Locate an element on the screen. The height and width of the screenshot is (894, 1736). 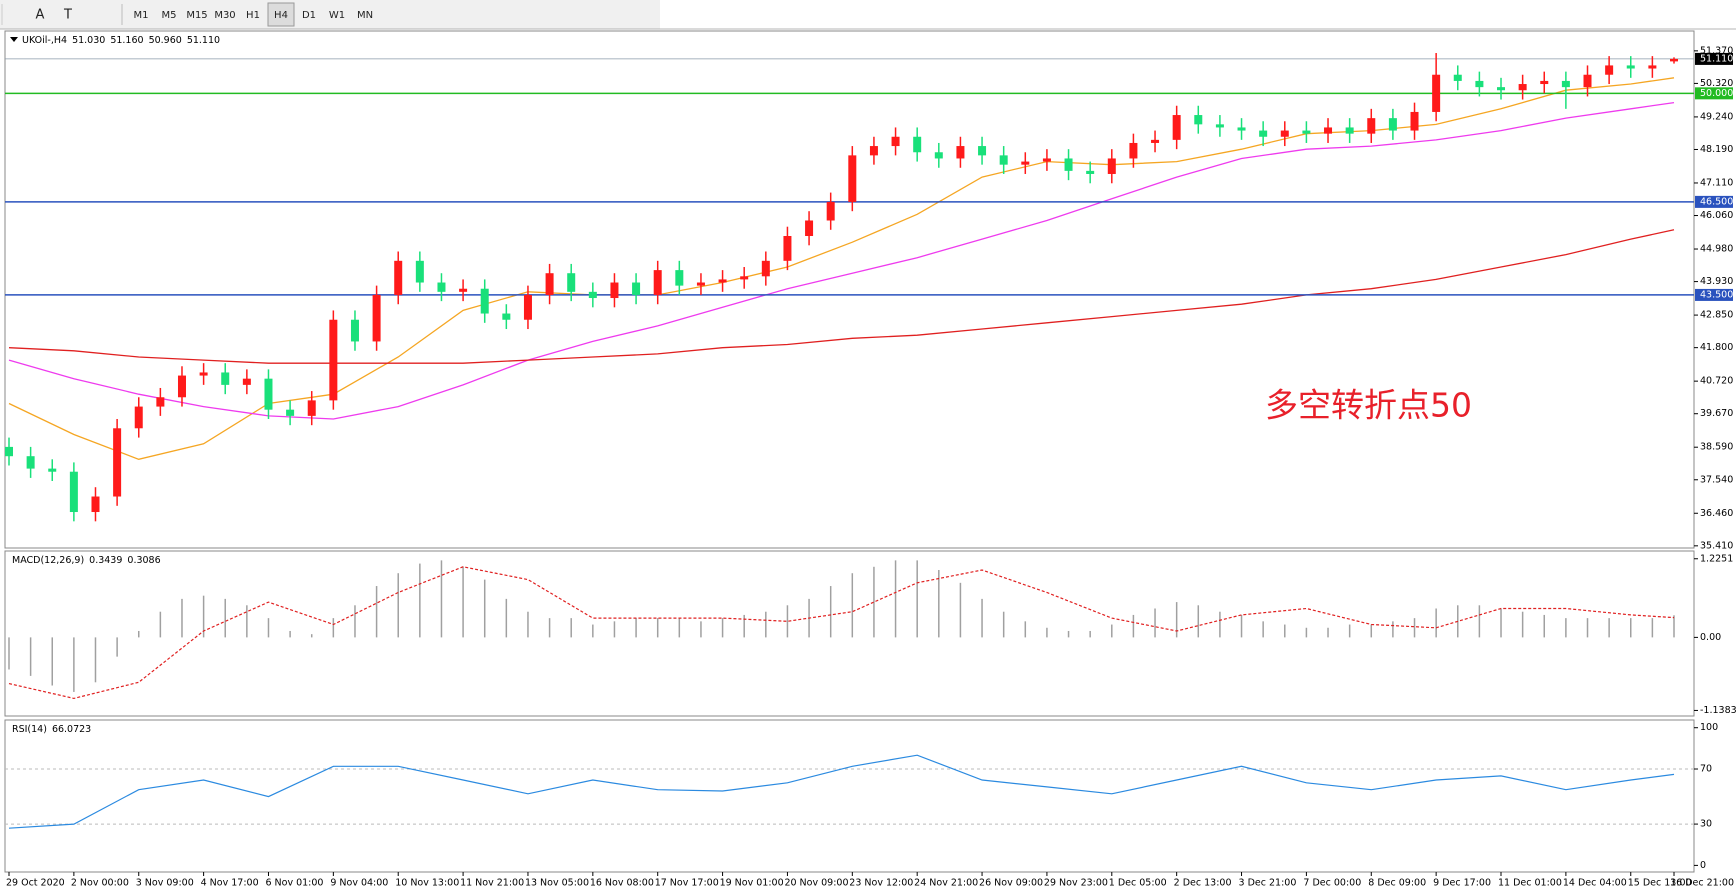
tool-label: A is located at coordinates (40, 15).